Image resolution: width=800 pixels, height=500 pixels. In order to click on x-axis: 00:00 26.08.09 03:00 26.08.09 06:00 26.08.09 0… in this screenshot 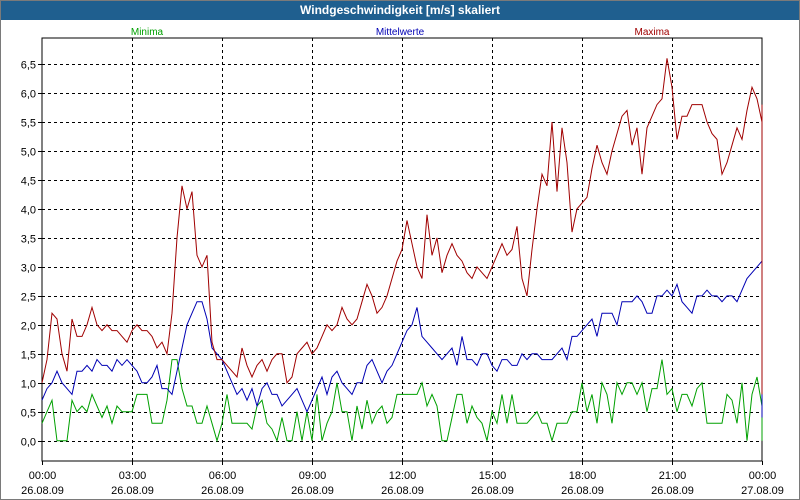, I will do `click(402, 479)`.